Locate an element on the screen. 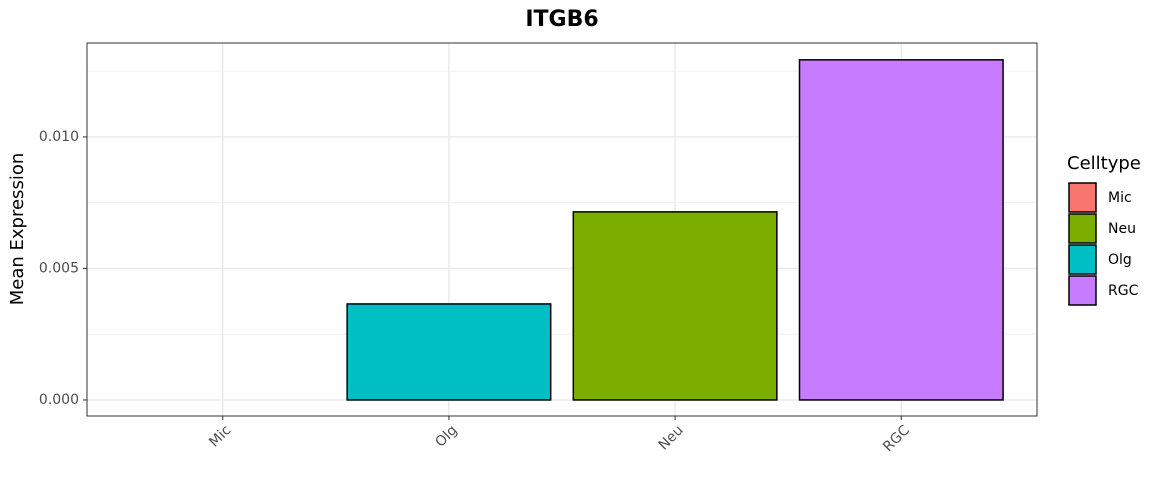  x-tick-label: Olg is located at coordinates (446, 436).